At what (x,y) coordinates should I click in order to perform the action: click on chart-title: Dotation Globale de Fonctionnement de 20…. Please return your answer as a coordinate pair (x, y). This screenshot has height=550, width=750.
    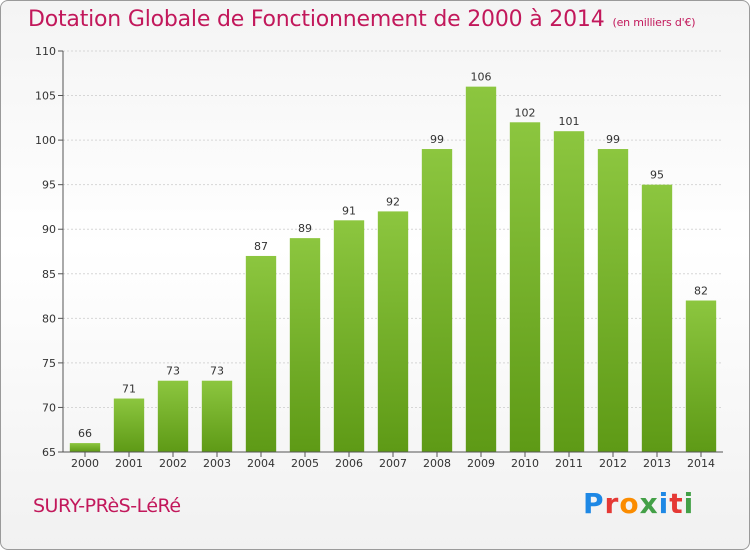
    Looking at the image, I should click on (362, 19).